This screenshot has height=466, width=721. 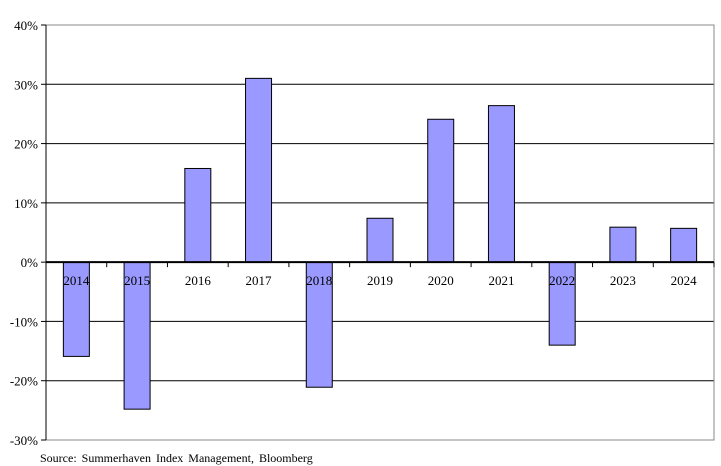 What do you see at coordinates (319, 280) in the screenshot?
I see `x-tick-label: 2018` at bounding box center [319, 280].